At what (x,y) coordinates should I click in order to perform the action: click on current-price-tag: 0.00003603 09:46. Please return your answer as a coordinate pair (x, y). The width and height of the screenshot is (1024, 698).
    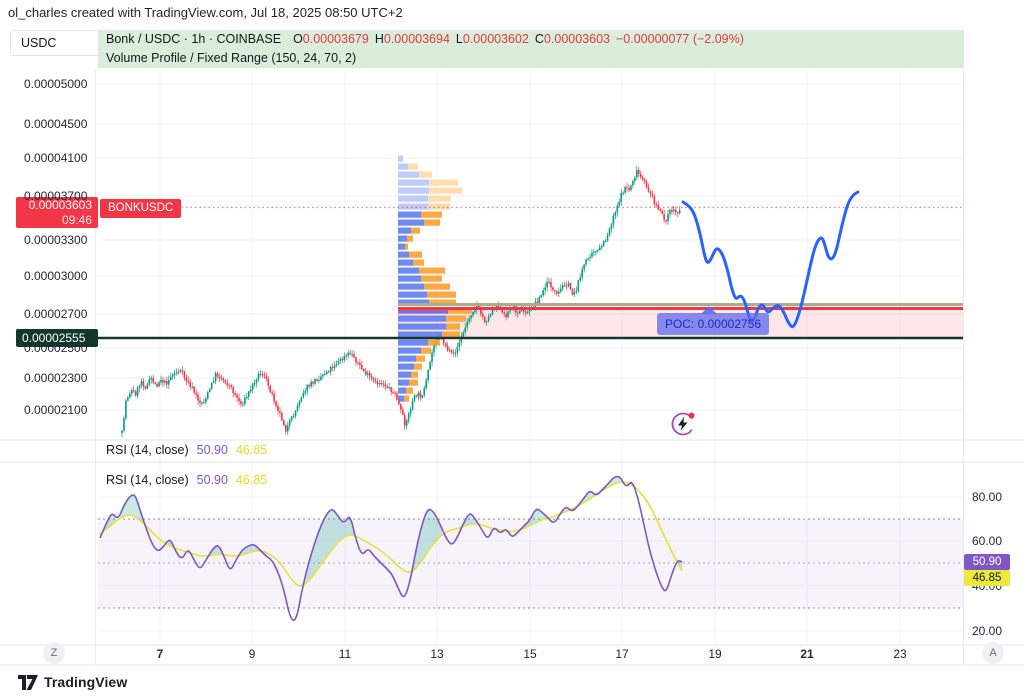
    Looking at the image, I should click on (57, 212).